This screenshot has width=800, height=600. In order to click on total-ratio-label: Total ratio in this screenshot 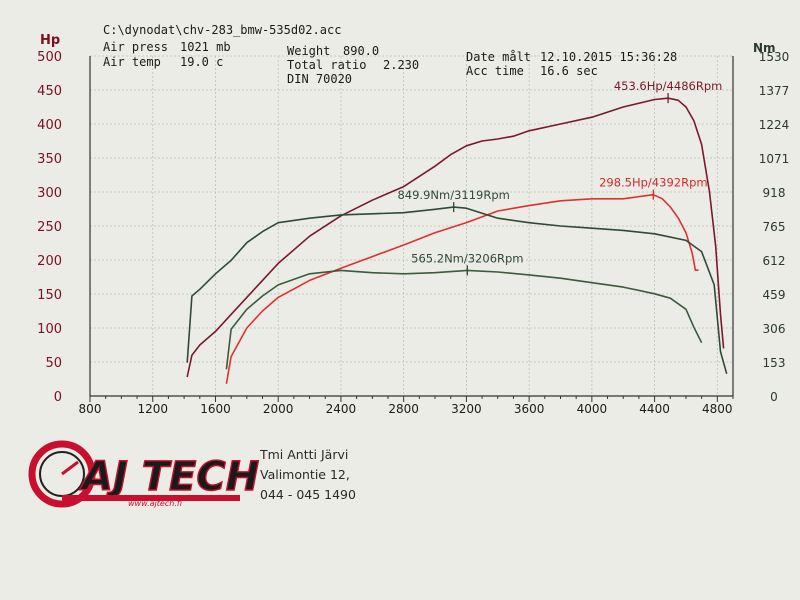, I will do `click(326, 65)`.